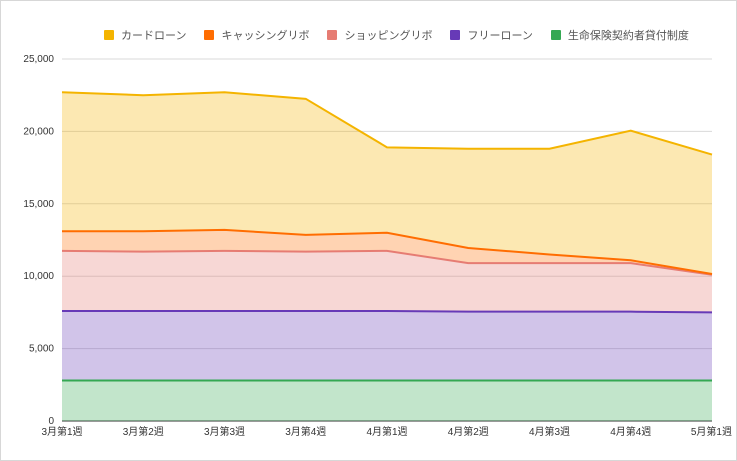  Describe the element at coordinates (38, 131) in the screenshot. I see `y-tick-label: 20,000` at that location.